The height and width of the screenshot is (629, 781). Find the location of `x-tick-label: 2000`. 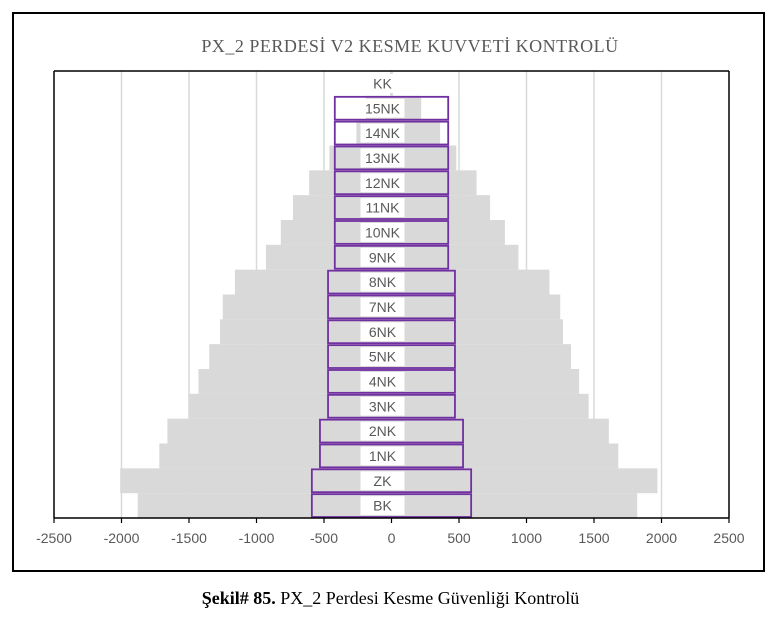

x-tick-label: 2000 is located at coordinates (661, 538).